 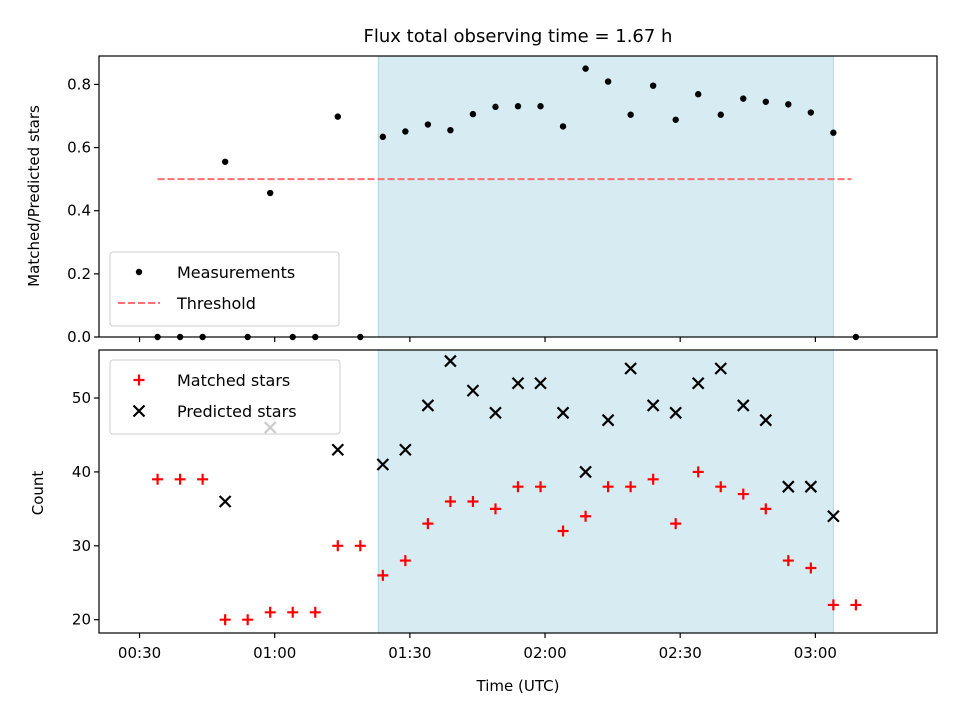 What do you see at coordinates (79, 211) in the screenshot?
I see `y-tick-label: 0.4` at bounding box center [79, 211].